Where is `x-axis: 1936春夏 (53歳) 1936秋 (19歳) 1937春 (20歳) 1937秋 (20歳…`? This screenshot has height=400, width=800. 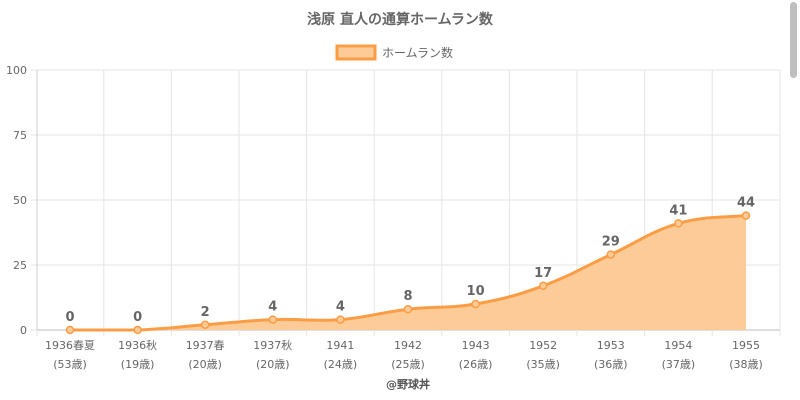 x-axis: 1936春夏 (53歳) 1936秋 (19歳) 1937春 (20歳) 1937秋 (20歳… is located at coordinates (404, 354).